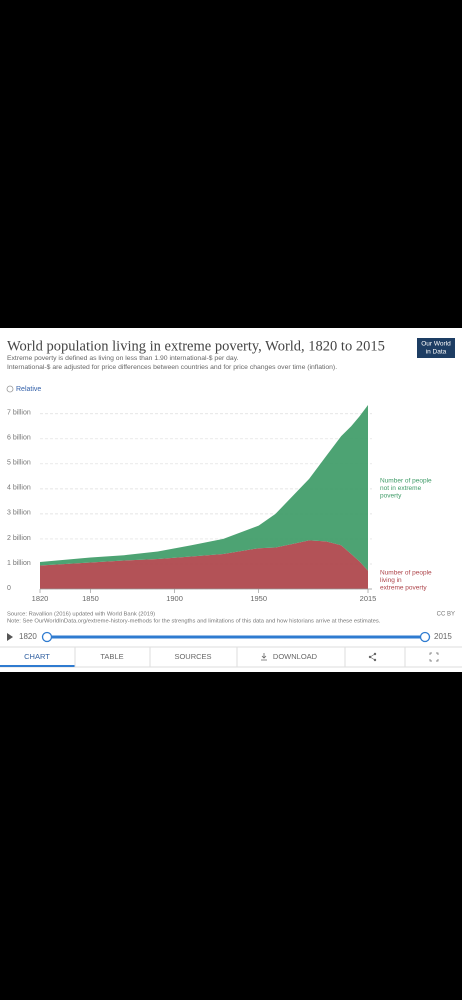 The height and width of the screenshot is (1000, 462). Describe the element at coordinates (436, 352) in the screenshot. I see `logo-text: in Data` at that location.